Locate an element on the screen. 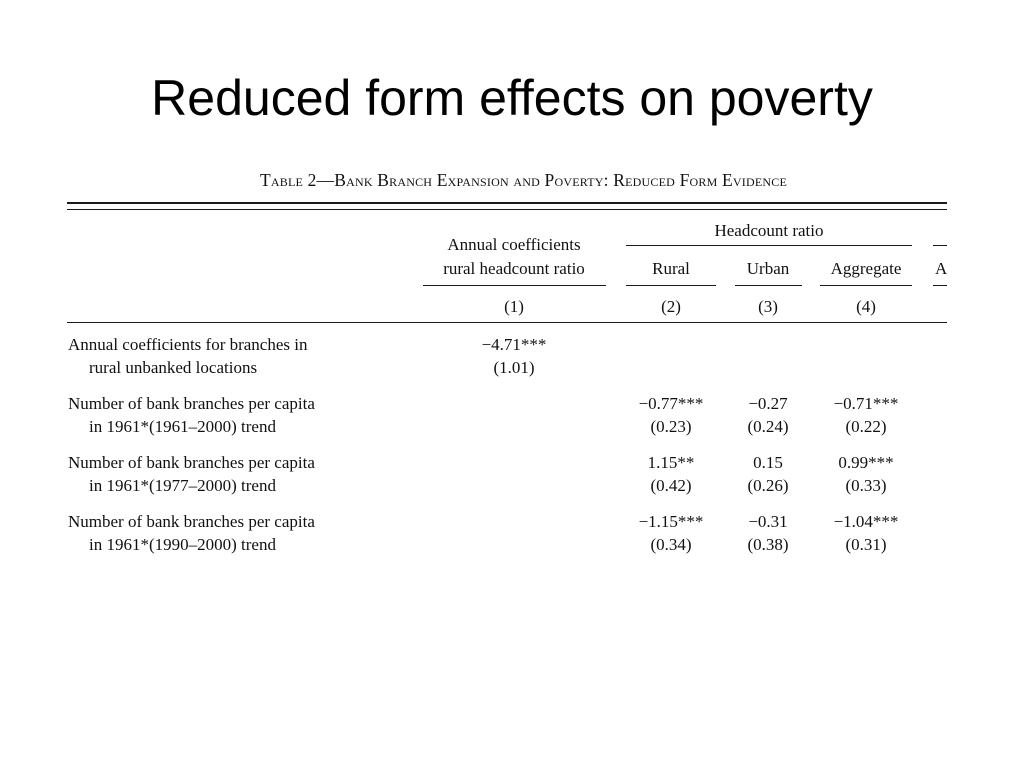  row-label-line2: rural unbanked locations is located at coordinates (173, 367).